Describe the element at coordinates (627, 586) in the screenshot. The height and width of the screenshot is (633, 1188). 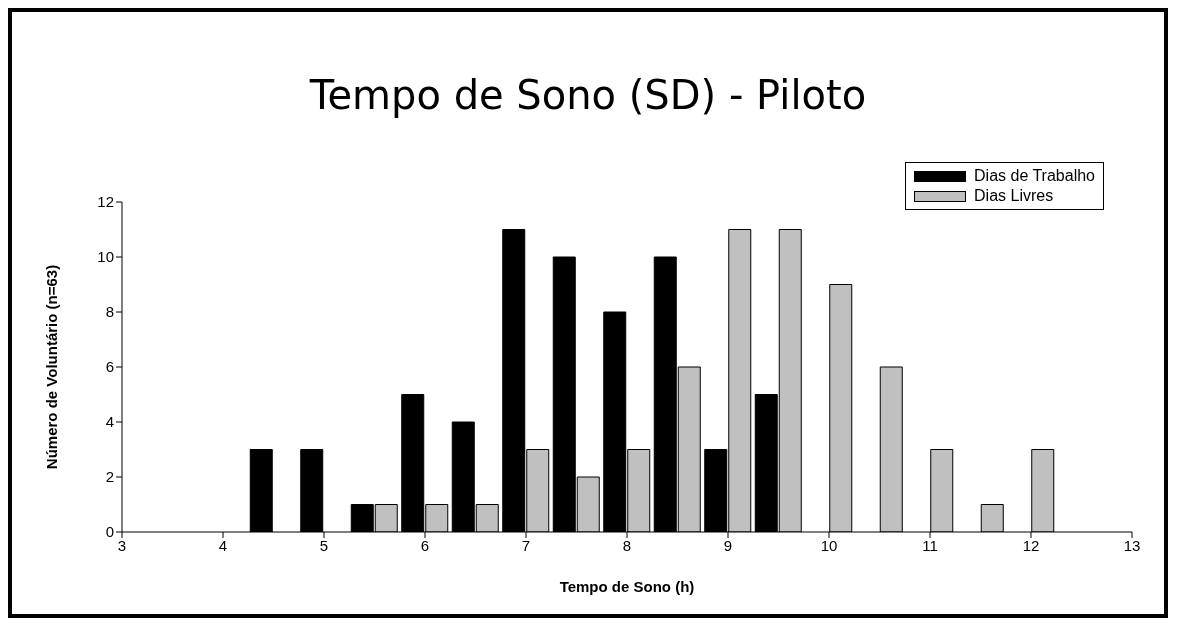
I see `x-axis-title: Tempo de Sono (h)` at that location.